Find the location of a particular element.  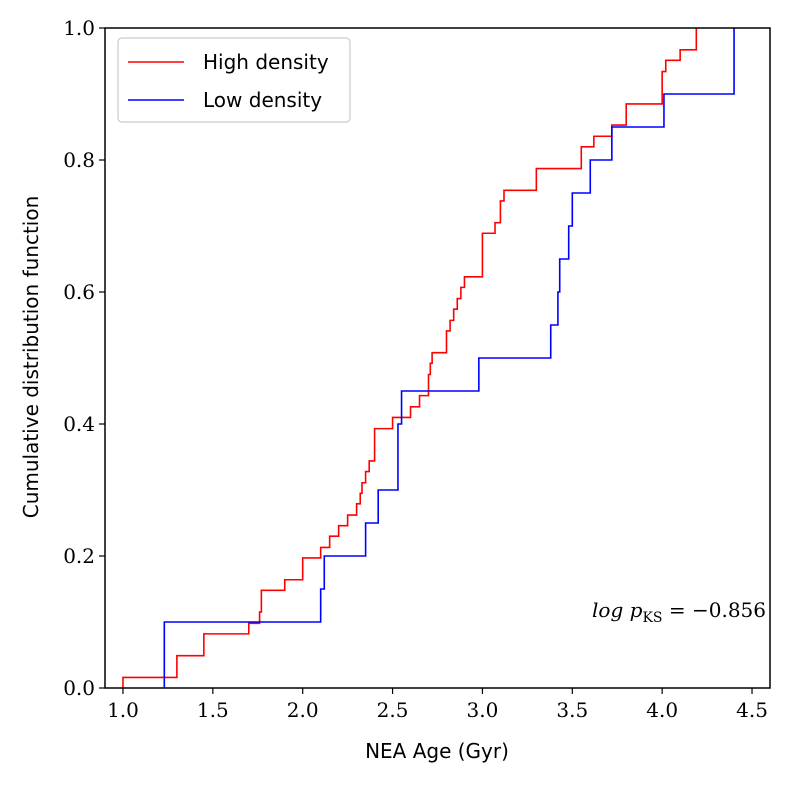

x-tick-label: 1.5 is located at coordinates (213, 710).